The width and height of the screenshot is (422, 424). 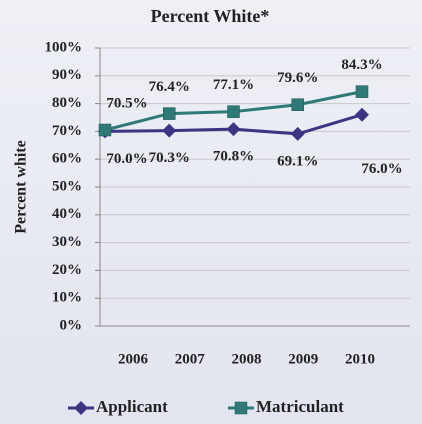 What do you see at coordinates (67, 131) in the screenshot?
I see `y-tick-label: 70%` at bounding box center [67, 131].